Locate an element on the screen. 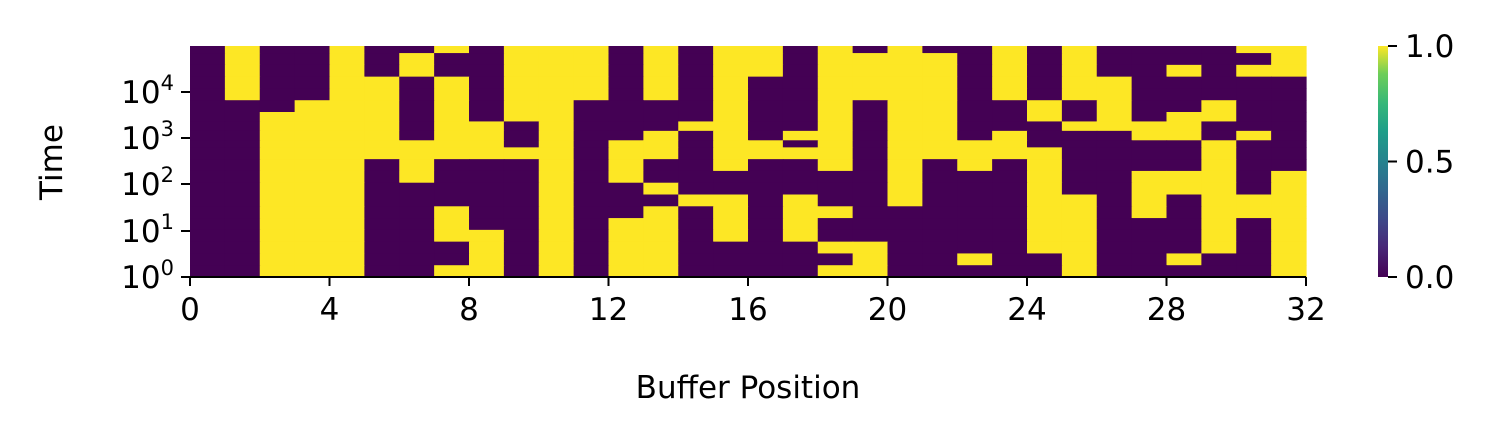  colorbar-tick-label: 1.0 is located at coordinates (1429, 47).